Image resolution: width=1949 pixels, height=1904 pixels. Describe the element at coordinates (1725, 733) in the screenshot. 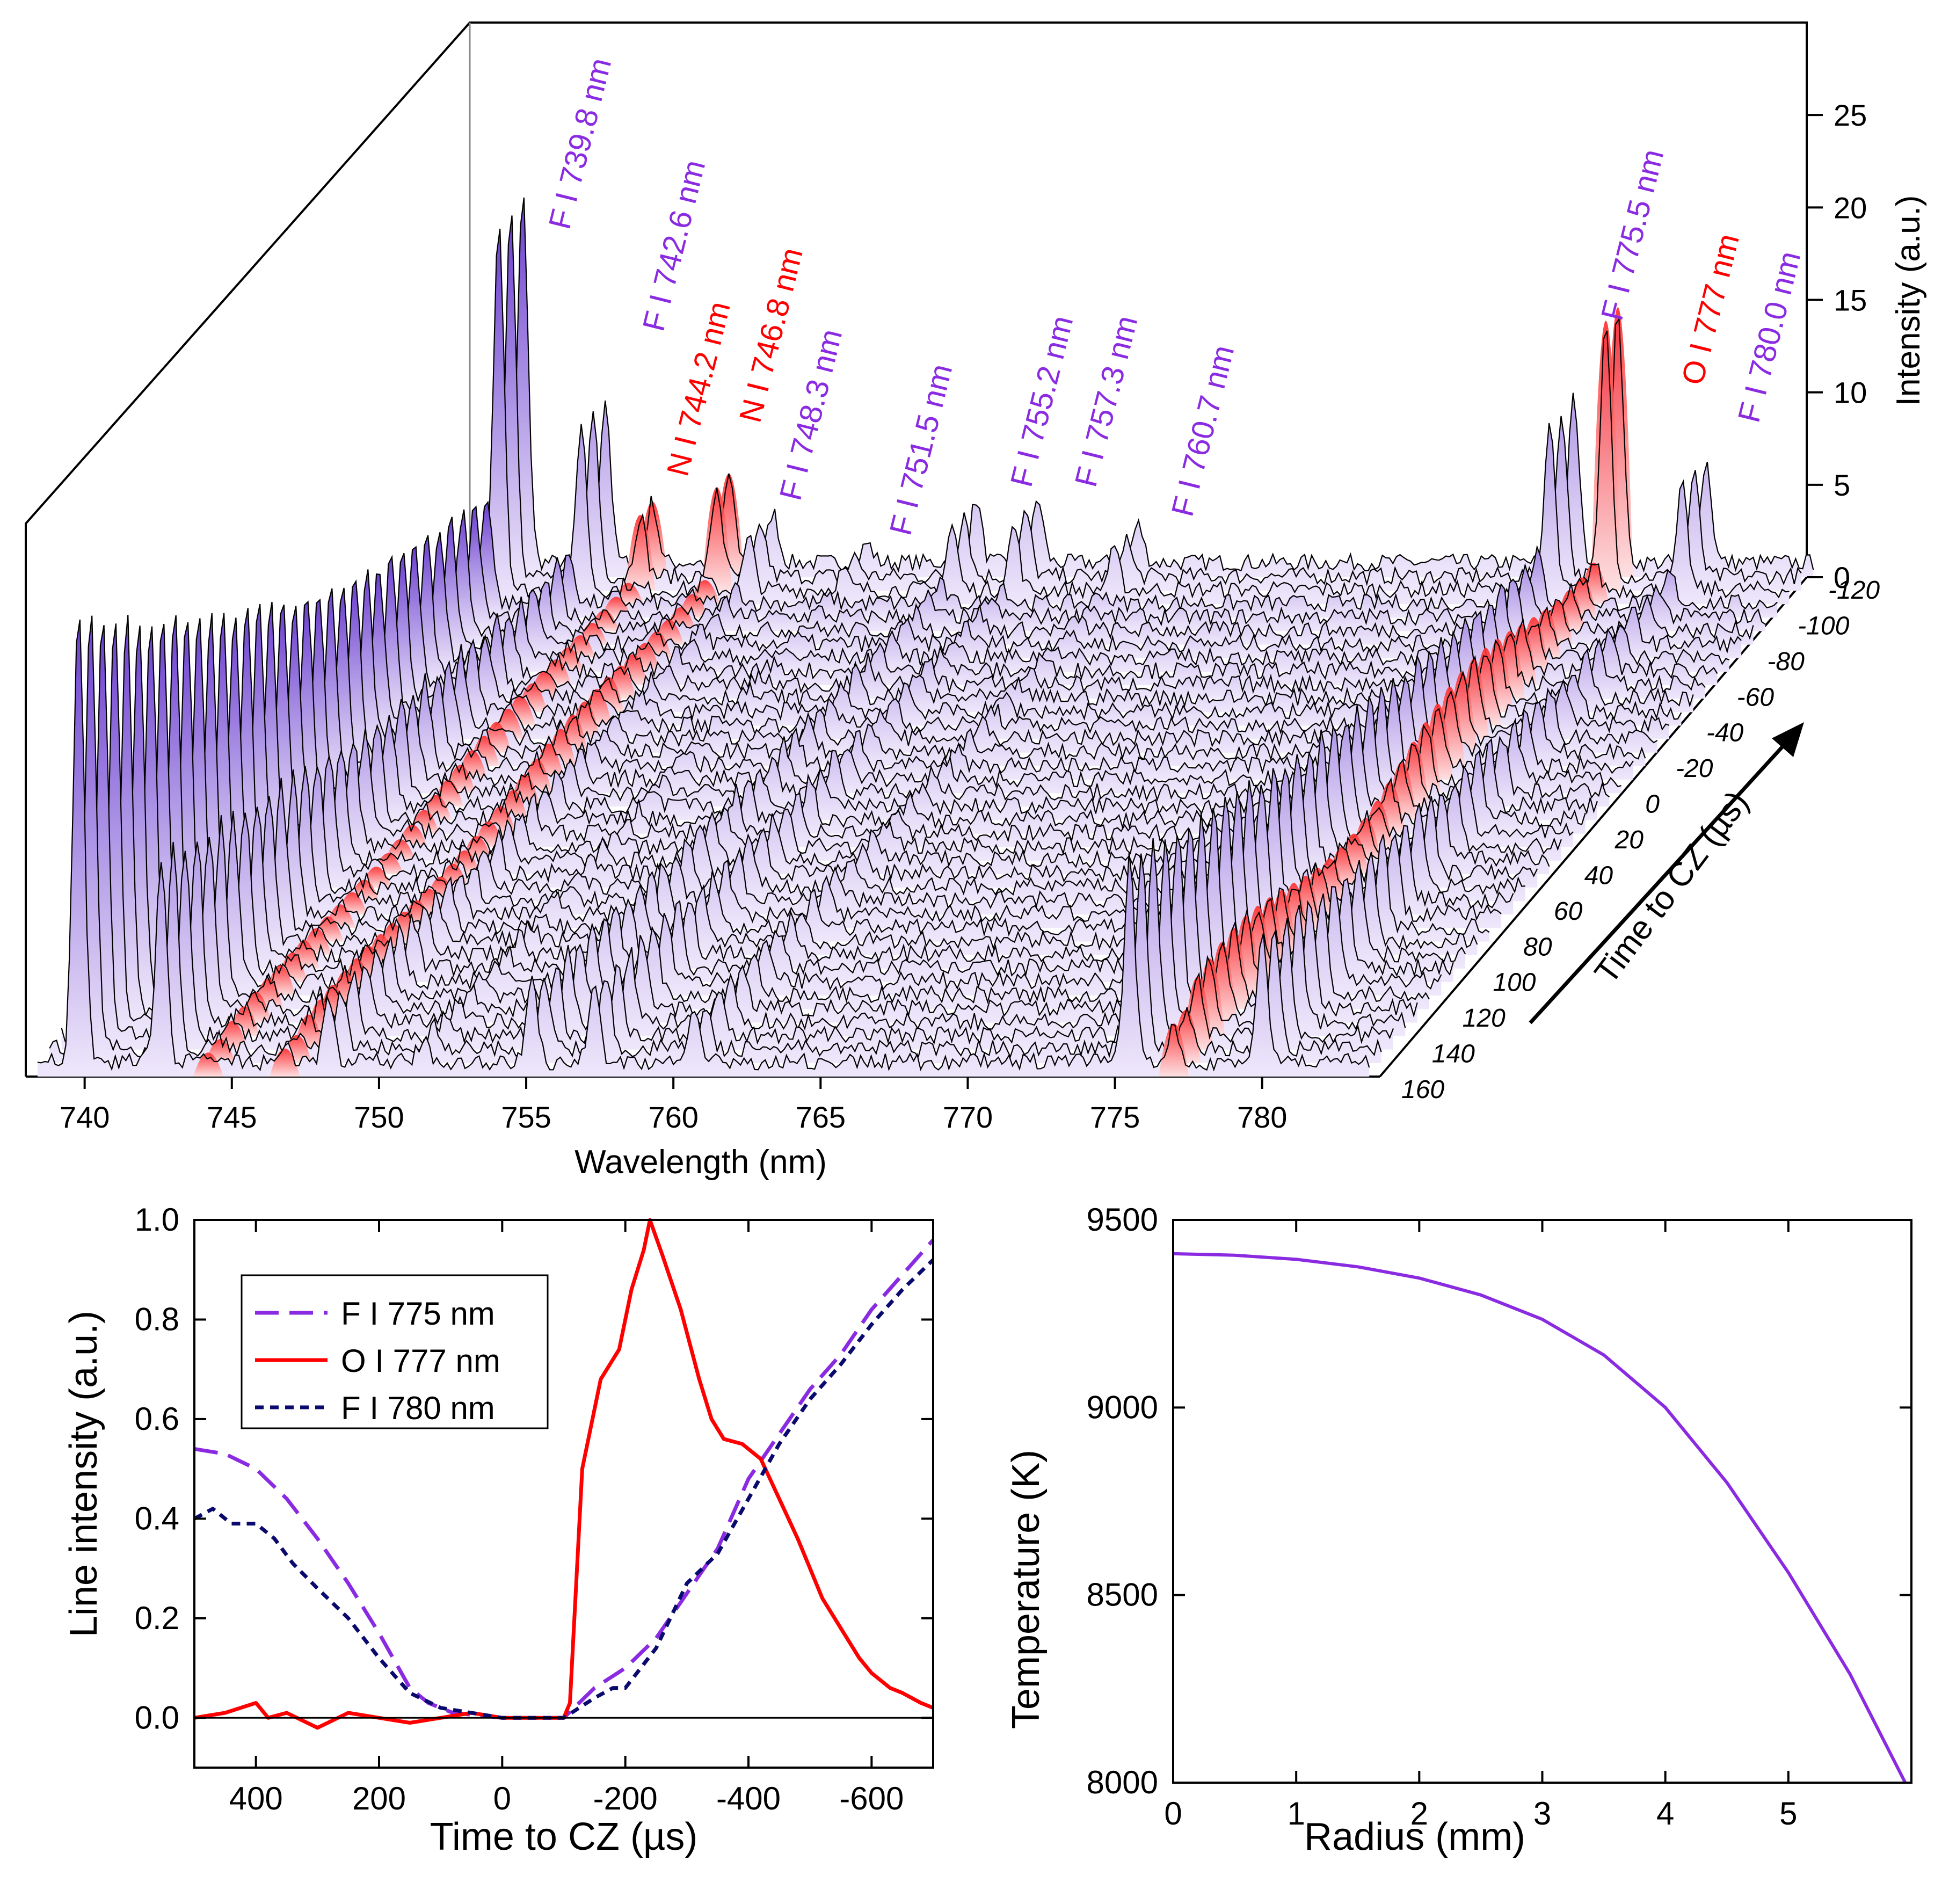

I see `time-tick-label: -40` at that location.